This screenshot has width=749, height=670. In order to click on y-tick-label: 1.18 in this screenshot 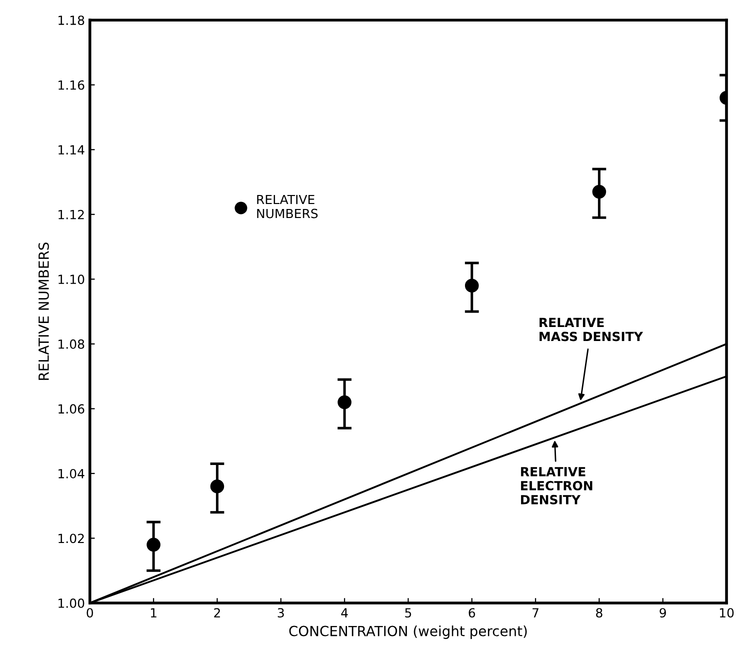, I will do `click(71, 21)`.